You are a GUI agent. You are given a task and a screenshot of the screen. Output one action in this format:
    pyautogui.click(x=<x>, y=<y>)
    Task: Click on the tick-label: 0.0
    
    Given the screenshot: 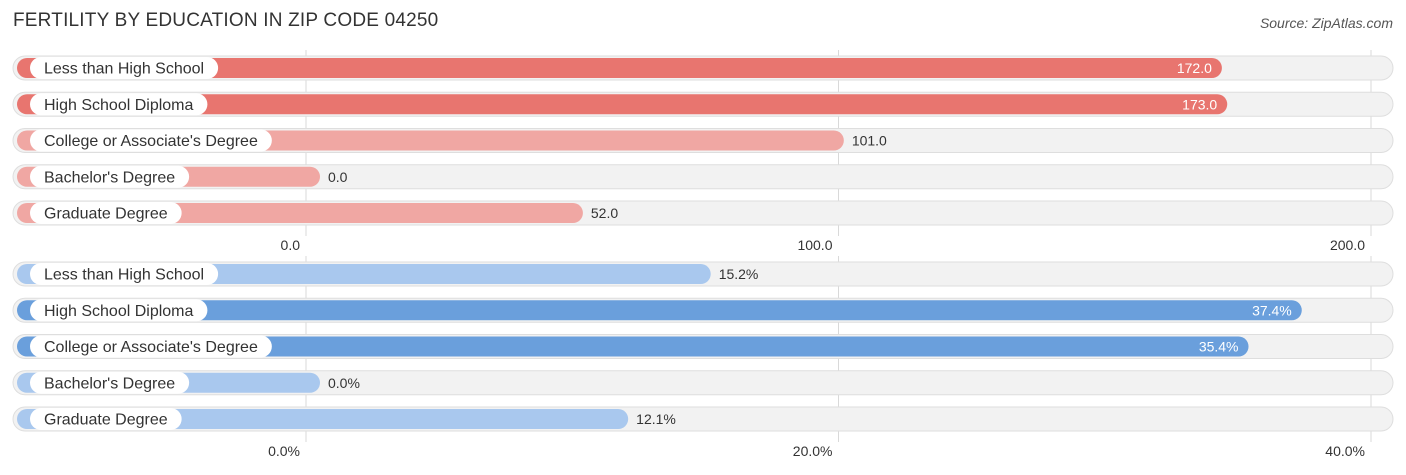 What is the action you would take?
    pyautogui.click(x=291, y=245)
    